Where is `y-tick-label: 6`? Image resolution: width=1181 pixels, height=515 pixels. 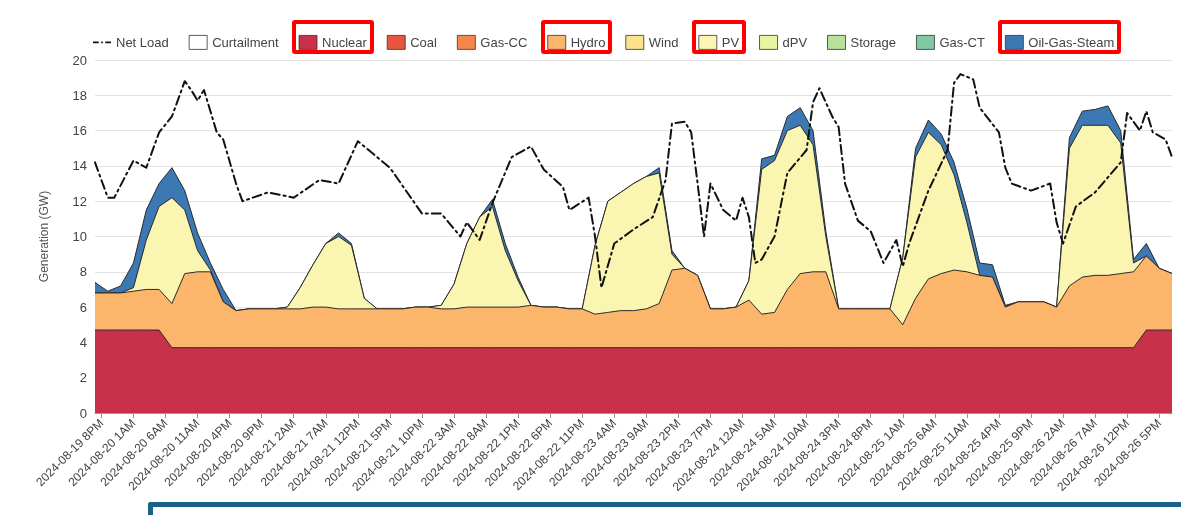 y-tick-label: 6 is located at coordinates (83, 307).